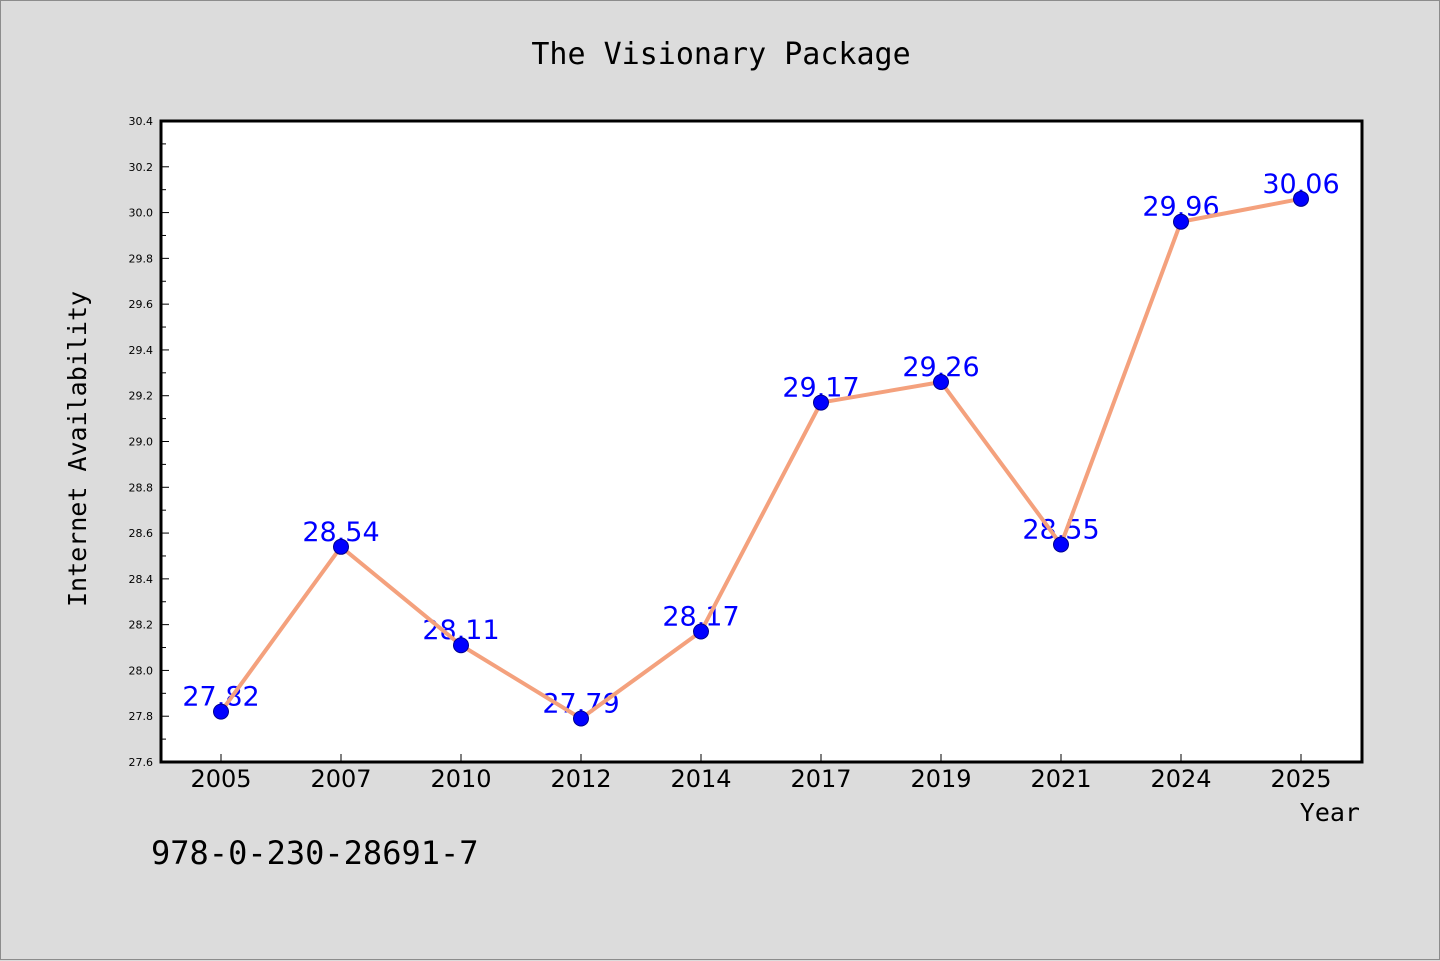  I want to click on chart-title: The Visionary Package, so click(720, 54).